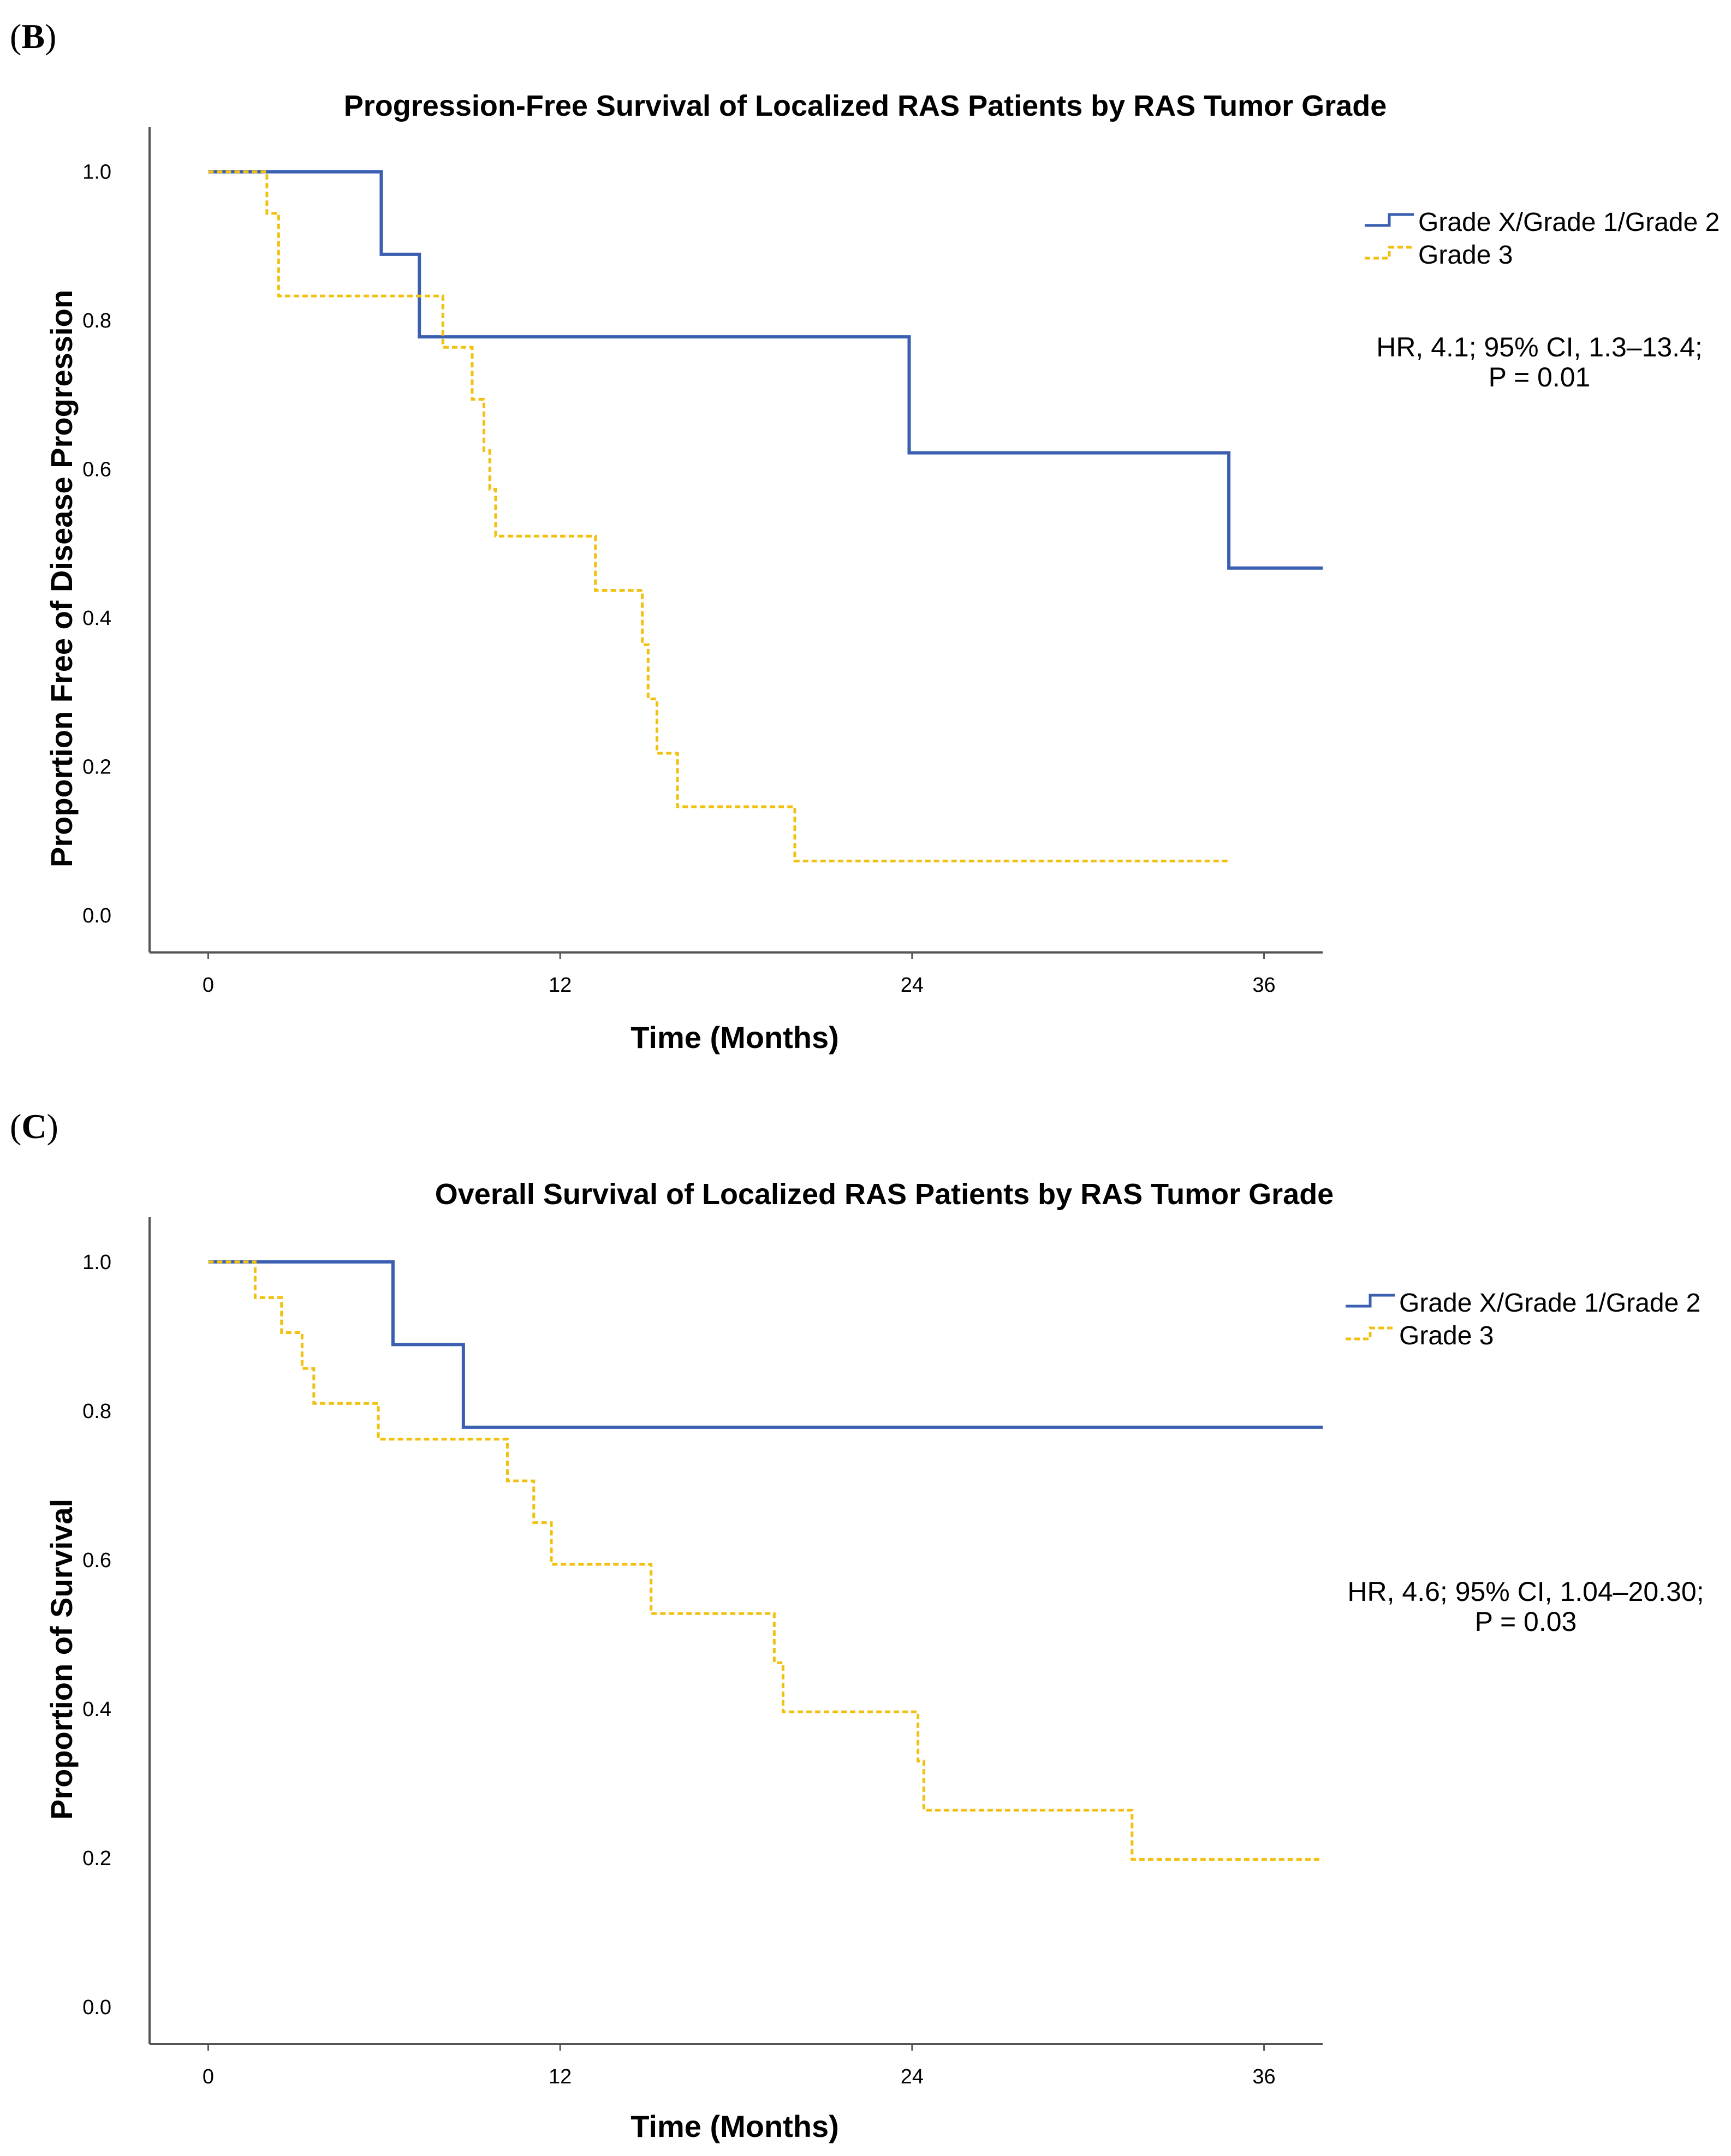  Describe the element at coordinates (1550, 1303) in the screenshot. I see `panel-c-legend-label-grade-low: Grade X/Grade 1/Grade 2` at that location.